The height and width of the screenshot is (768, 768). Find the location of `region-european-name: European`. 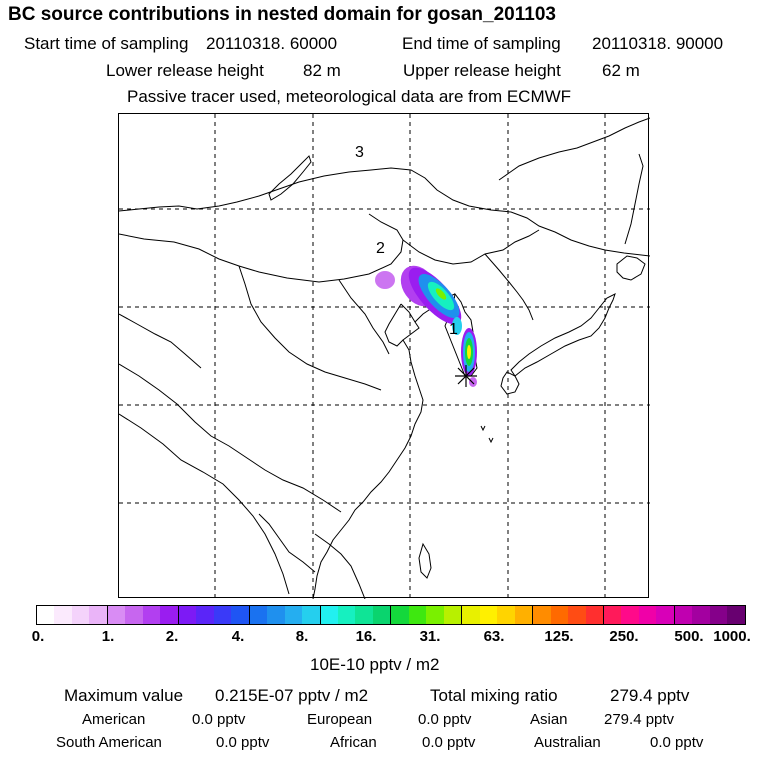

region-european-name: European is located at coordinates (340, 719).